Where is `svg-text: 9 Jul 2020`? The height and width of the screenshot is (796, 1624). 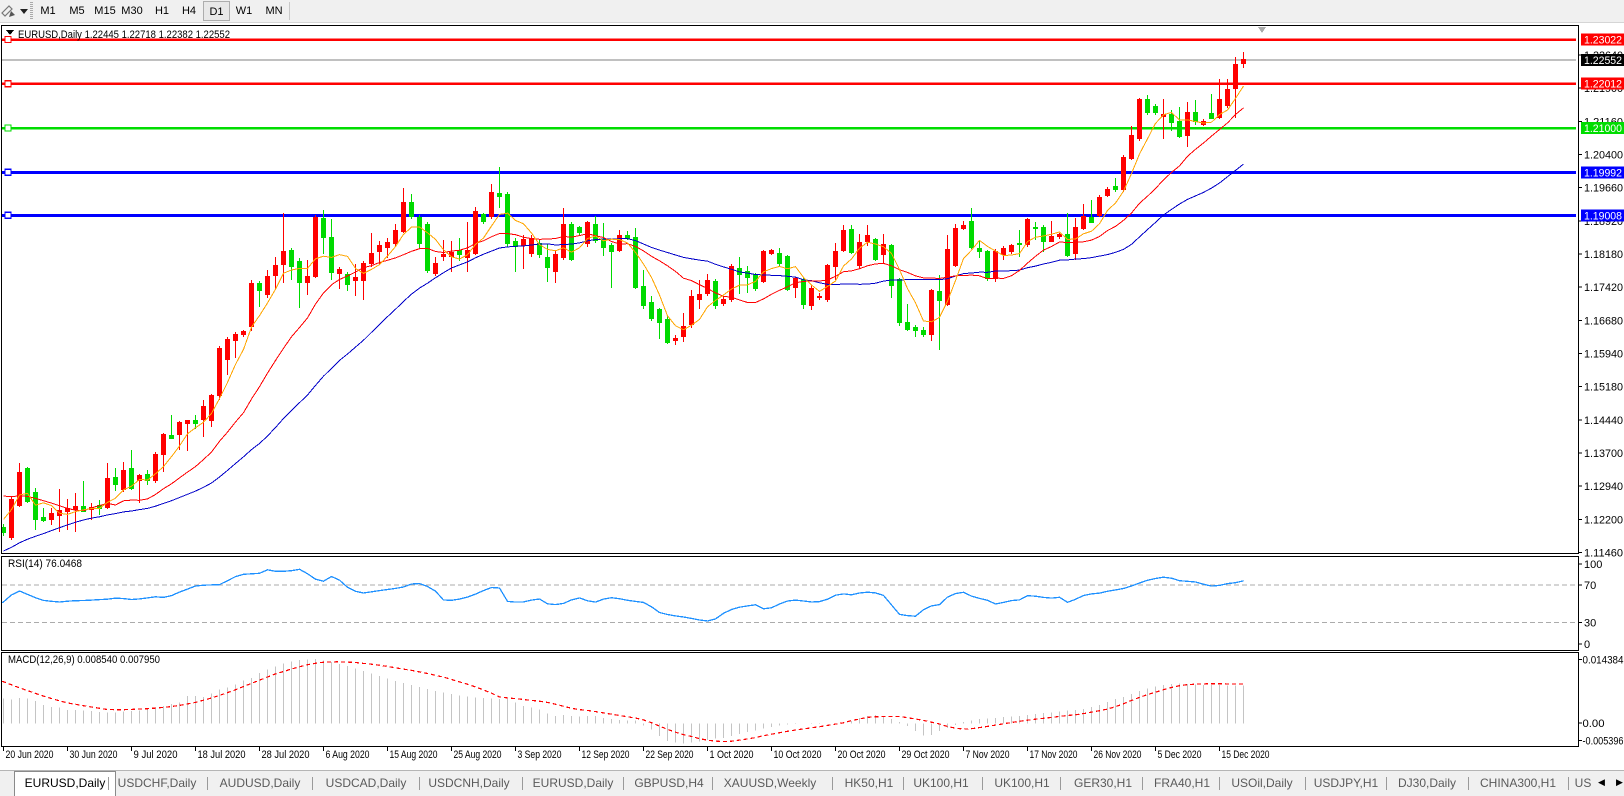 svg-text: 9 Jul 2020 is located at coordinates (156, 755).